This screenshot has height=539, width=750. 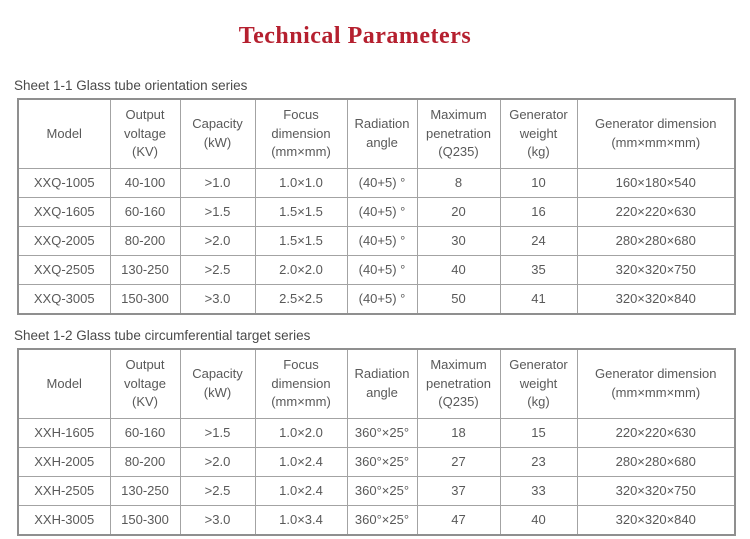 What do you see at coordinates (301, 520) in the screenshot?
I see `table-cell: 1.0×3.4` at bounding box center [301, 520].